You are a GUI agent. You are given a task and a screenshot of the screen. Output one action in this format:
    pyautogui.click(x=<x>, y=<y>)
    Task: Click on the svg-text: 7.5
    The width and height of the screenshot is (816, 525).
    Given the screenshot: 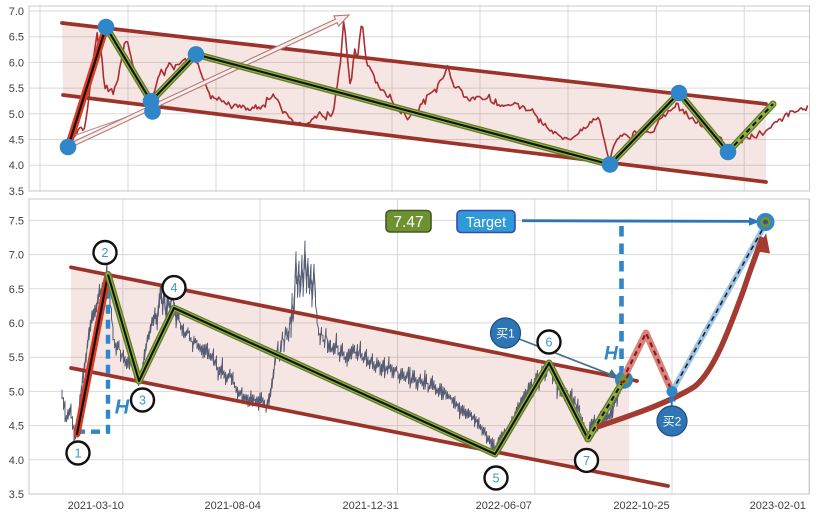 What is the action you would take?
    pyautogui.click(x=16, y=221)
    